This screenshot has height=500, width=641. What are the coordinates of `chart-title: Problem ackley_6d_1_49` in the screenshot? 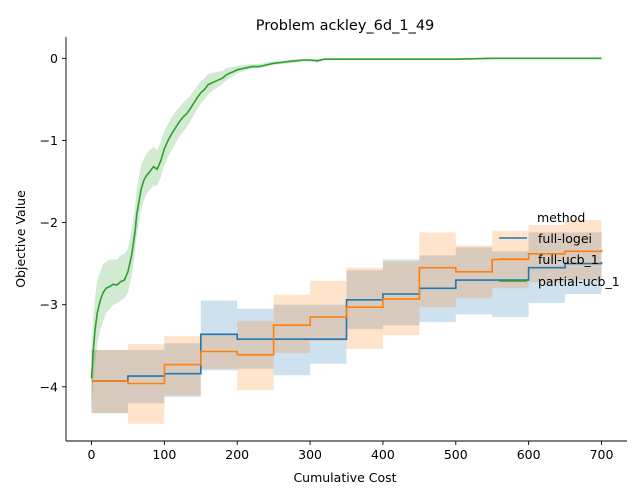 It's located at (345, 26).